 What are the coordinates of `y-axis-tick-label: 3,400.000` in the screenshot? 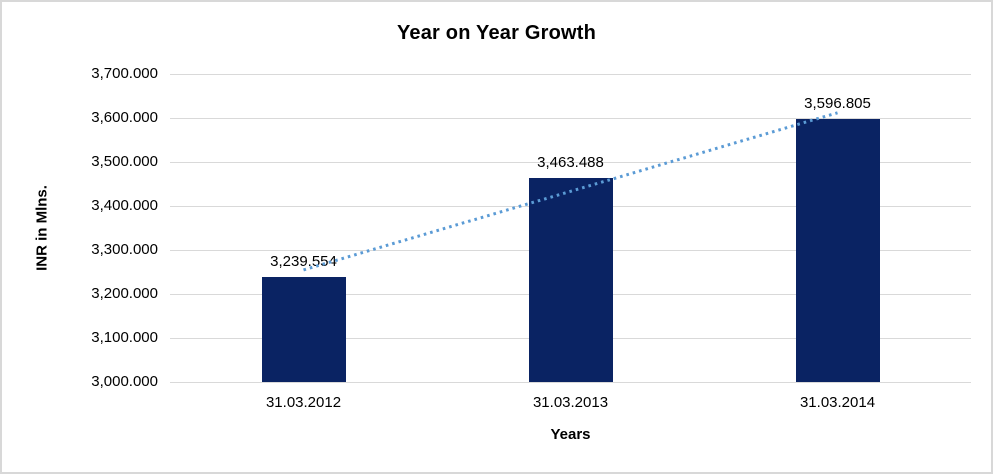 It's located at (124, 205).